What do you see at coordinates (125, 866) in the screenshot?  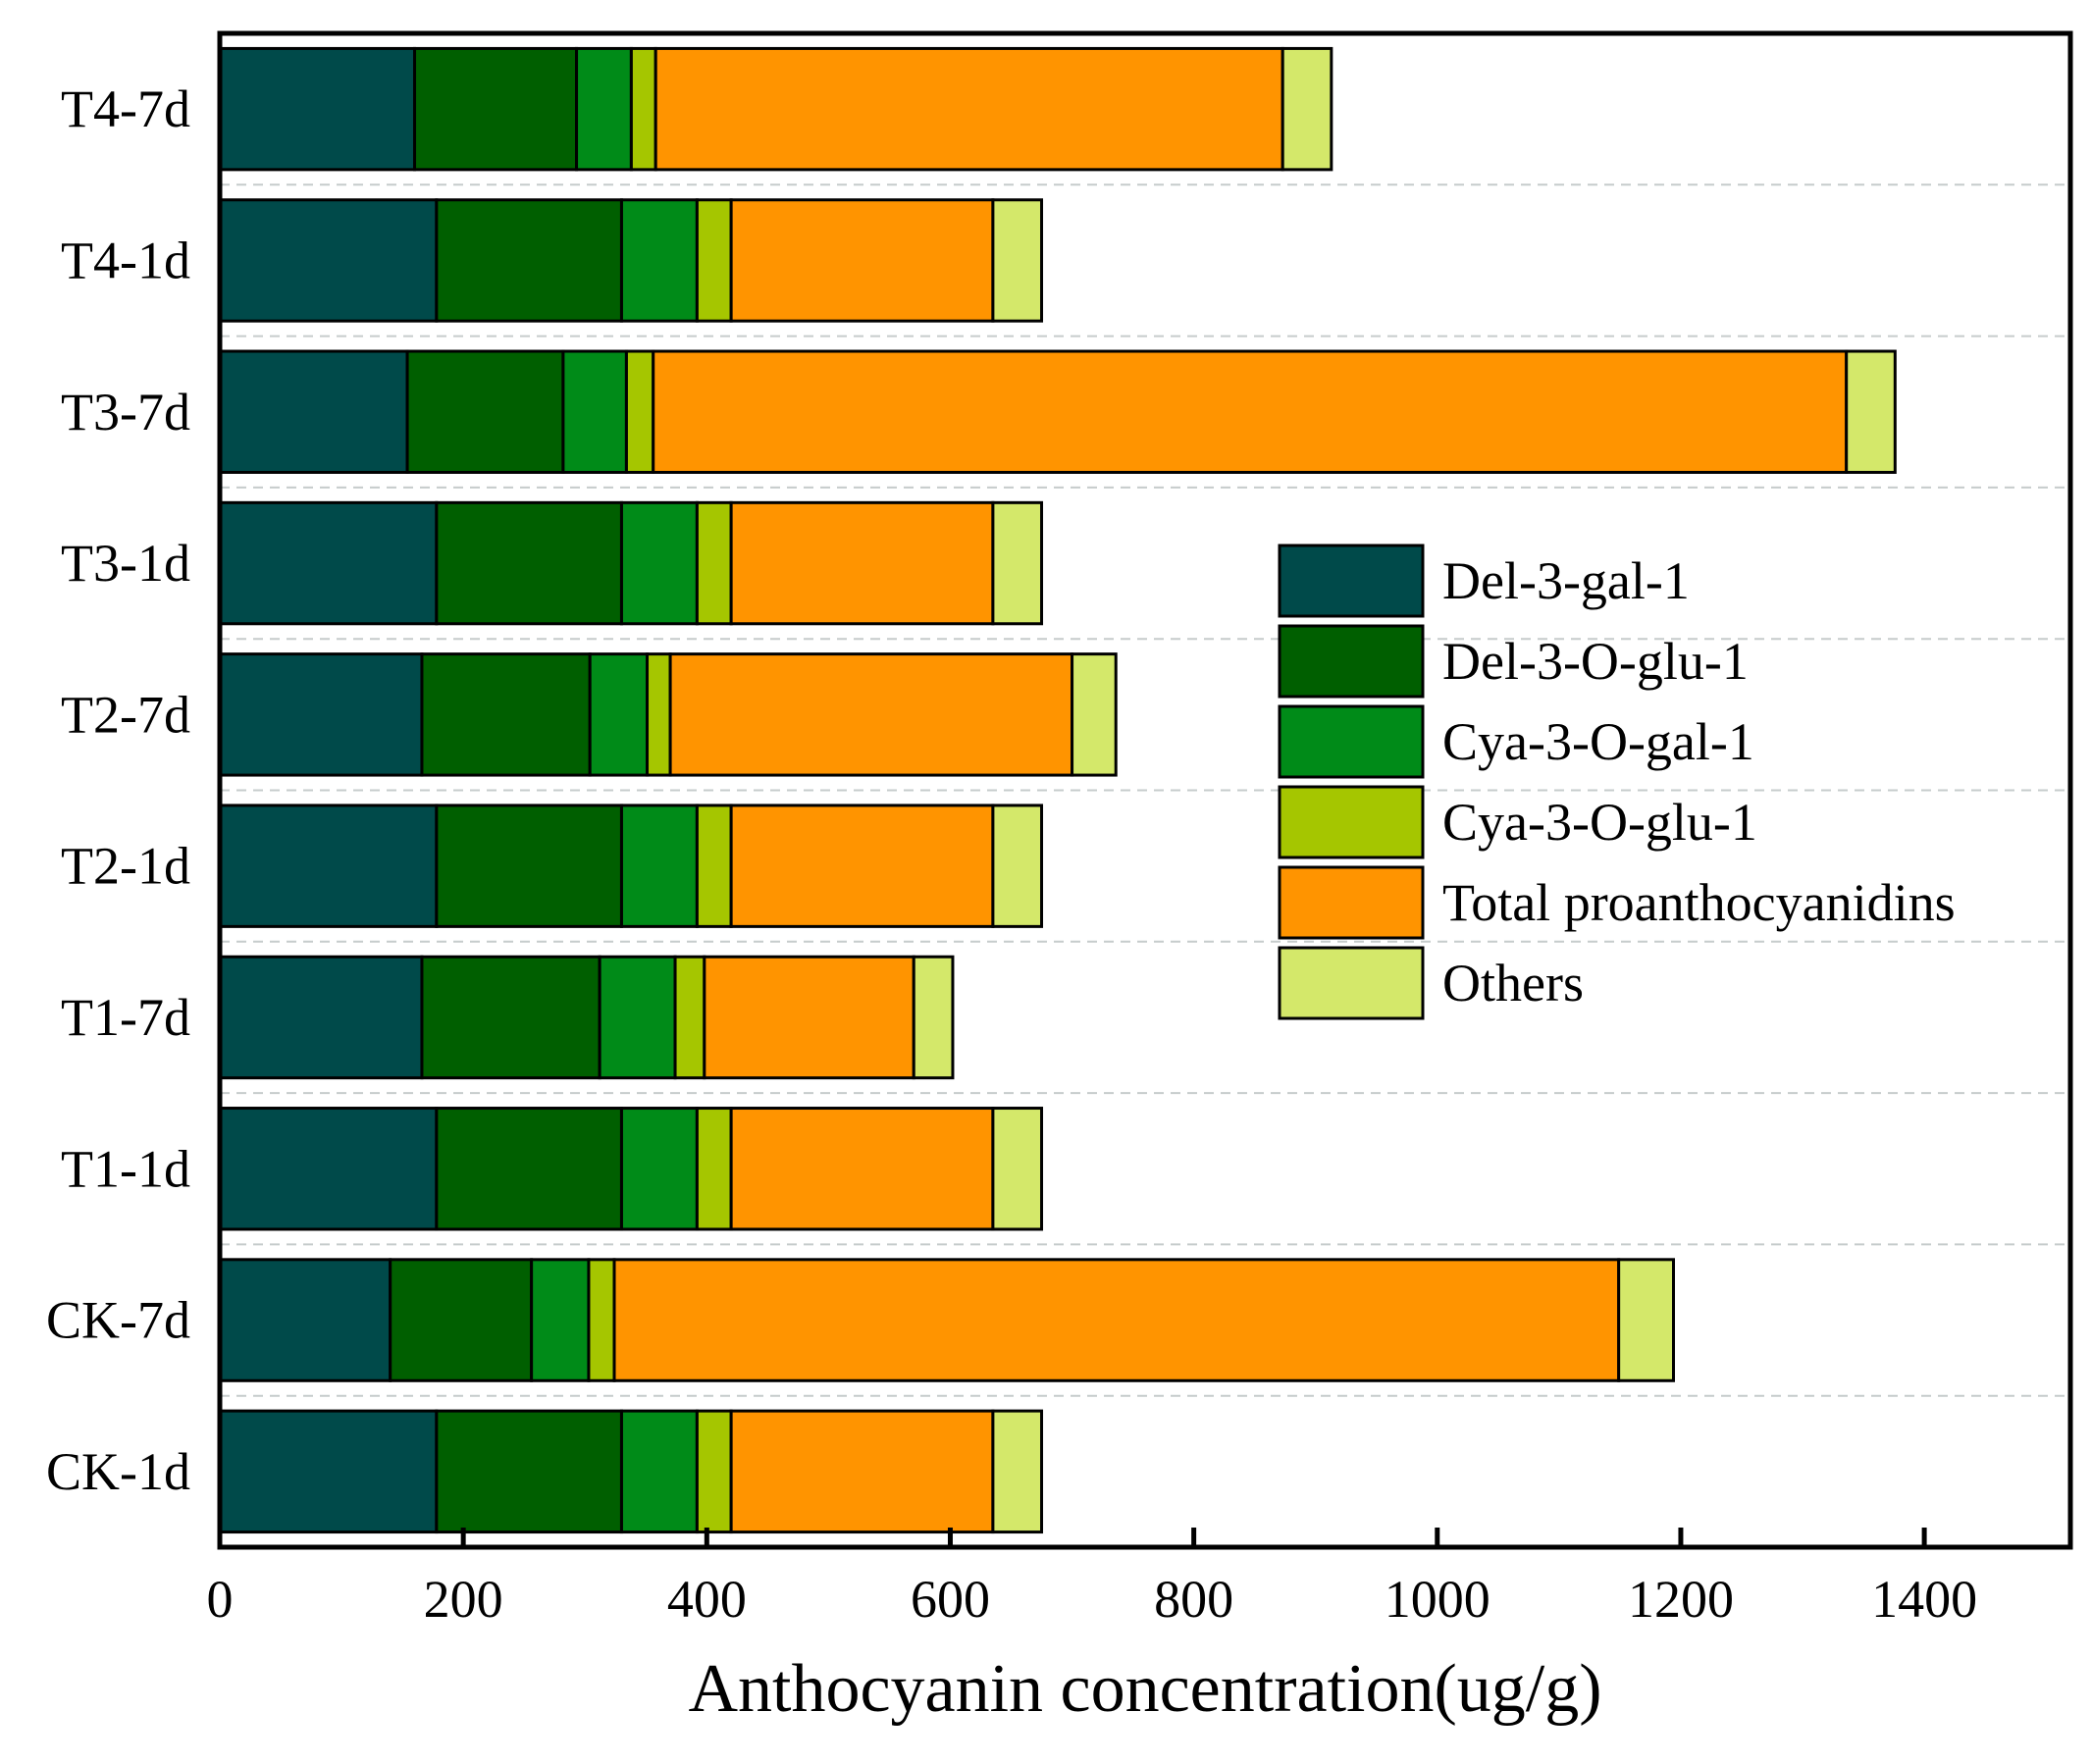 I see `category-label: T2-1d` at bounding box center [125, 866].